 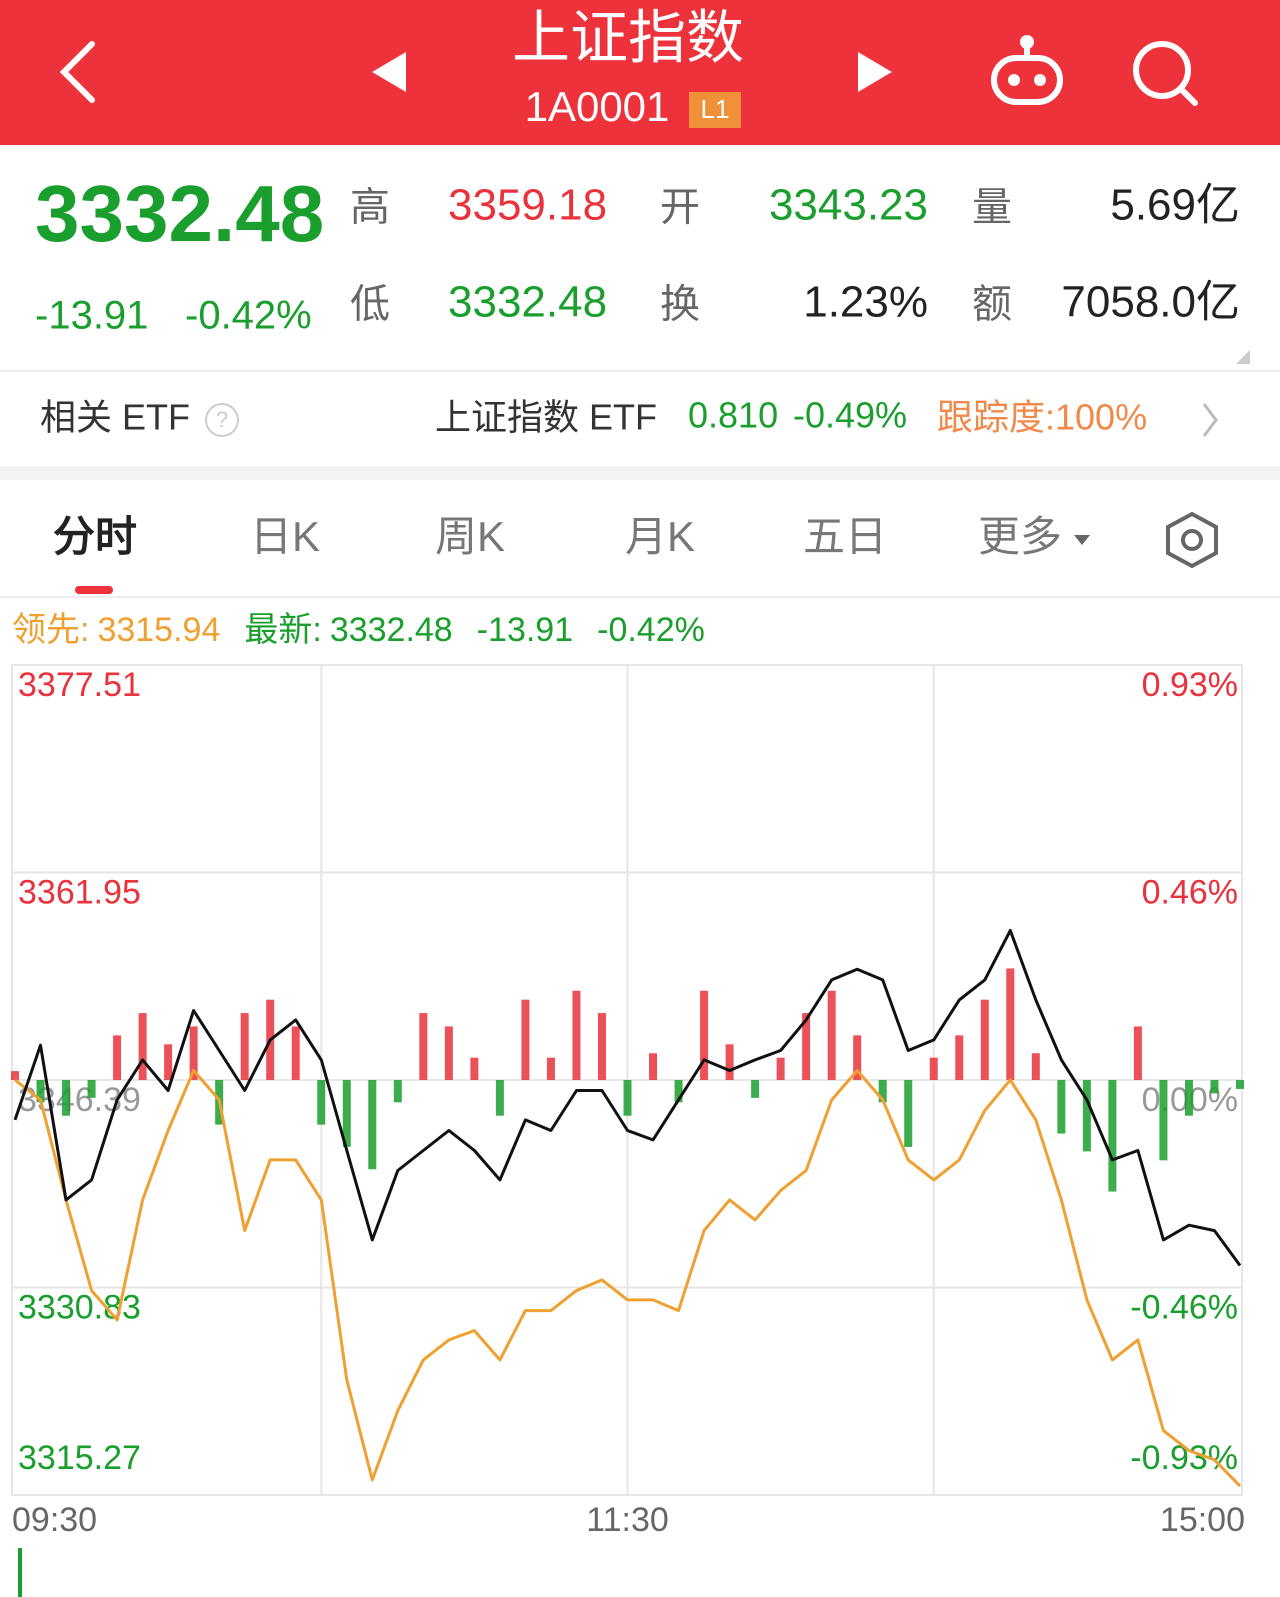 I want to click on x-tick-label: 11:30, so click(x=627, y=1520).